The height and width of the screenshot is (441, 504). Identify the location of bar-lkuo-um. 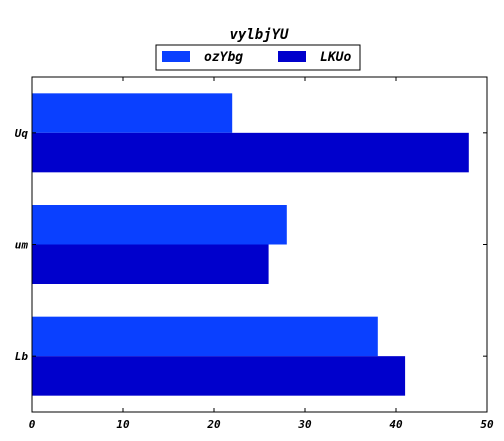
(150, 264).